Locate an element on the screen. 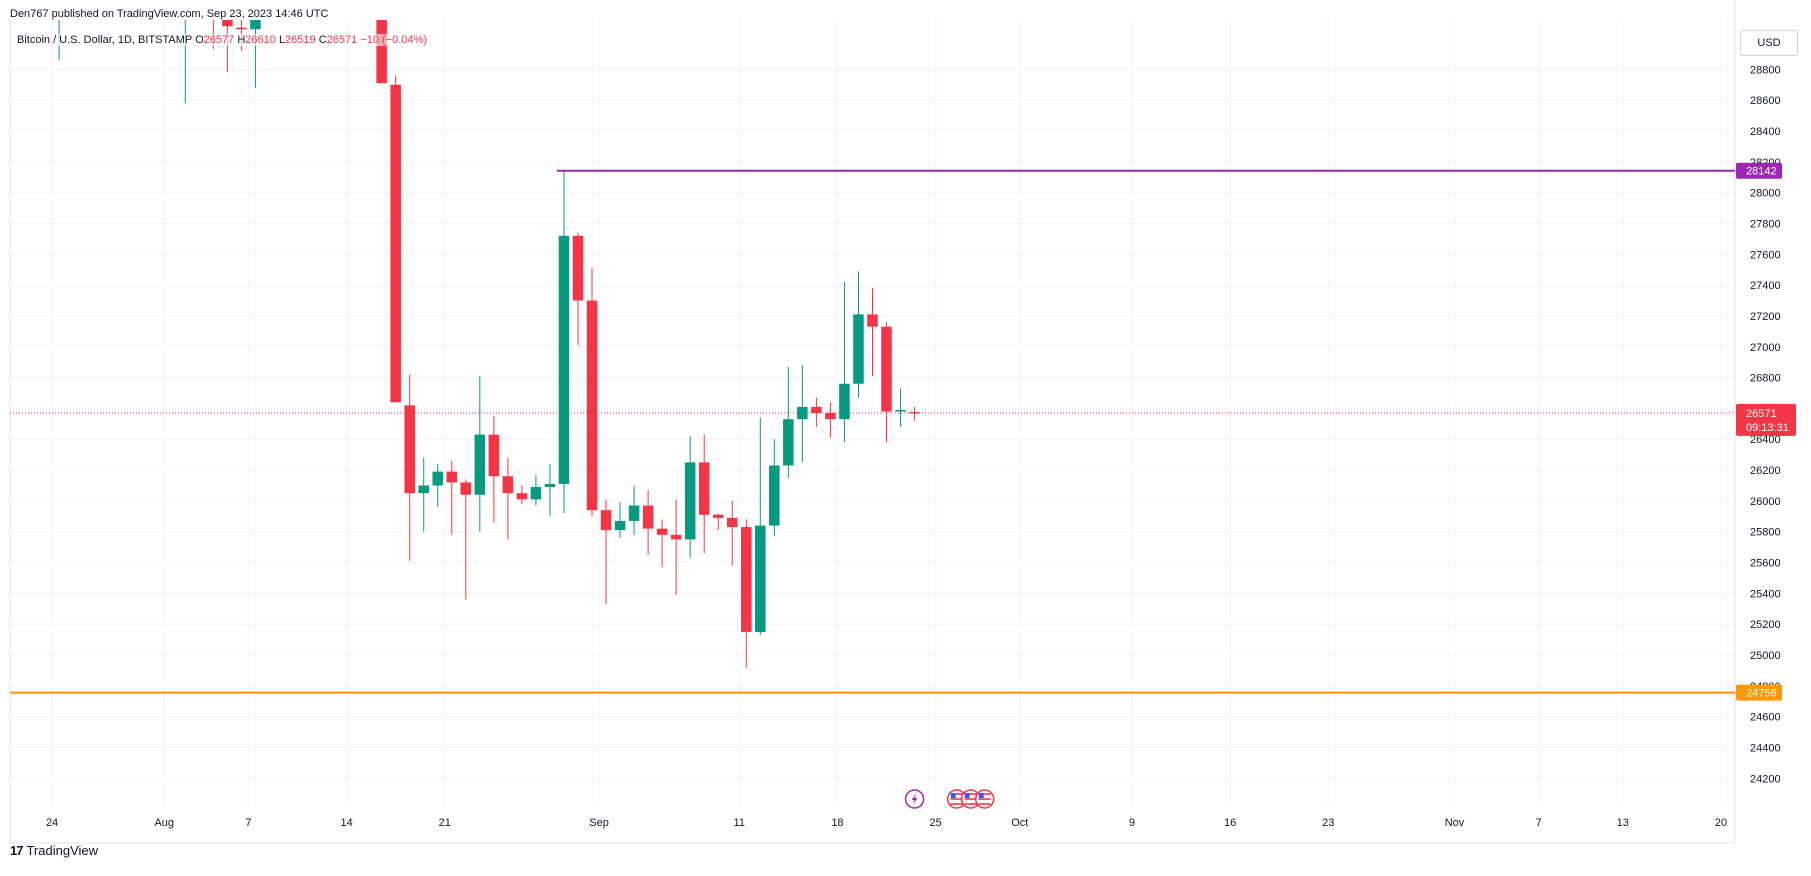 Image resolution: width=1811 pixels, height=876 pixels. us-flag-icon is located at coordinates (956, 799).